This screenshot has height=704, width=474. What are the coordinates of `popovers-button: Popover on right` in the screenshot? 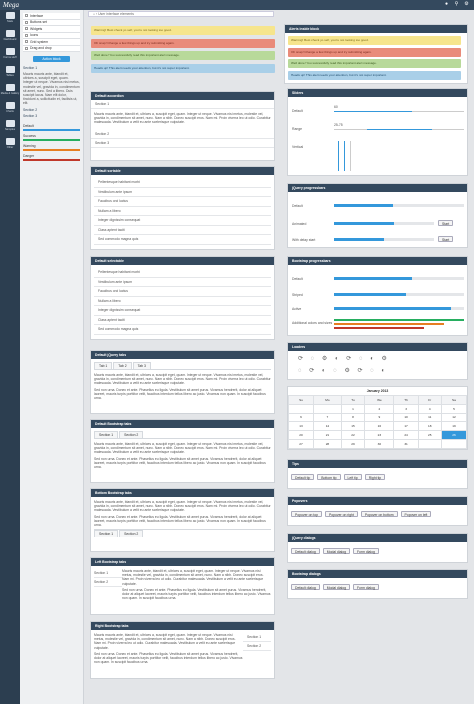 It's located at (341, 514).